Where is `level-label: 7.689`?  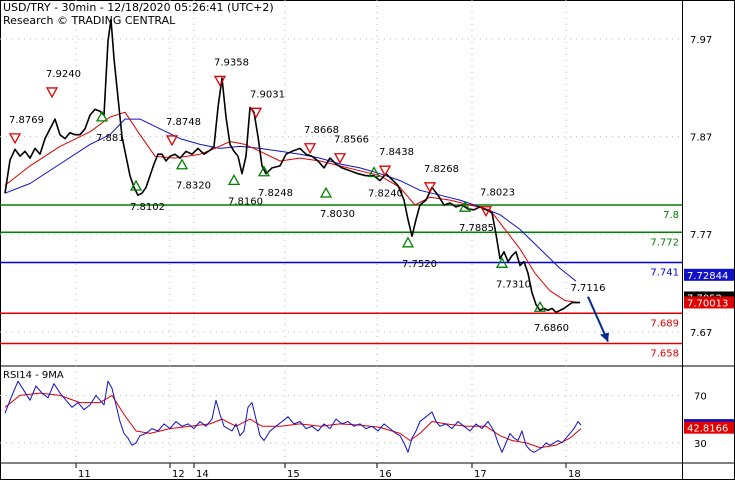
level-label: 7.689 is located at coordinates (664, 323).